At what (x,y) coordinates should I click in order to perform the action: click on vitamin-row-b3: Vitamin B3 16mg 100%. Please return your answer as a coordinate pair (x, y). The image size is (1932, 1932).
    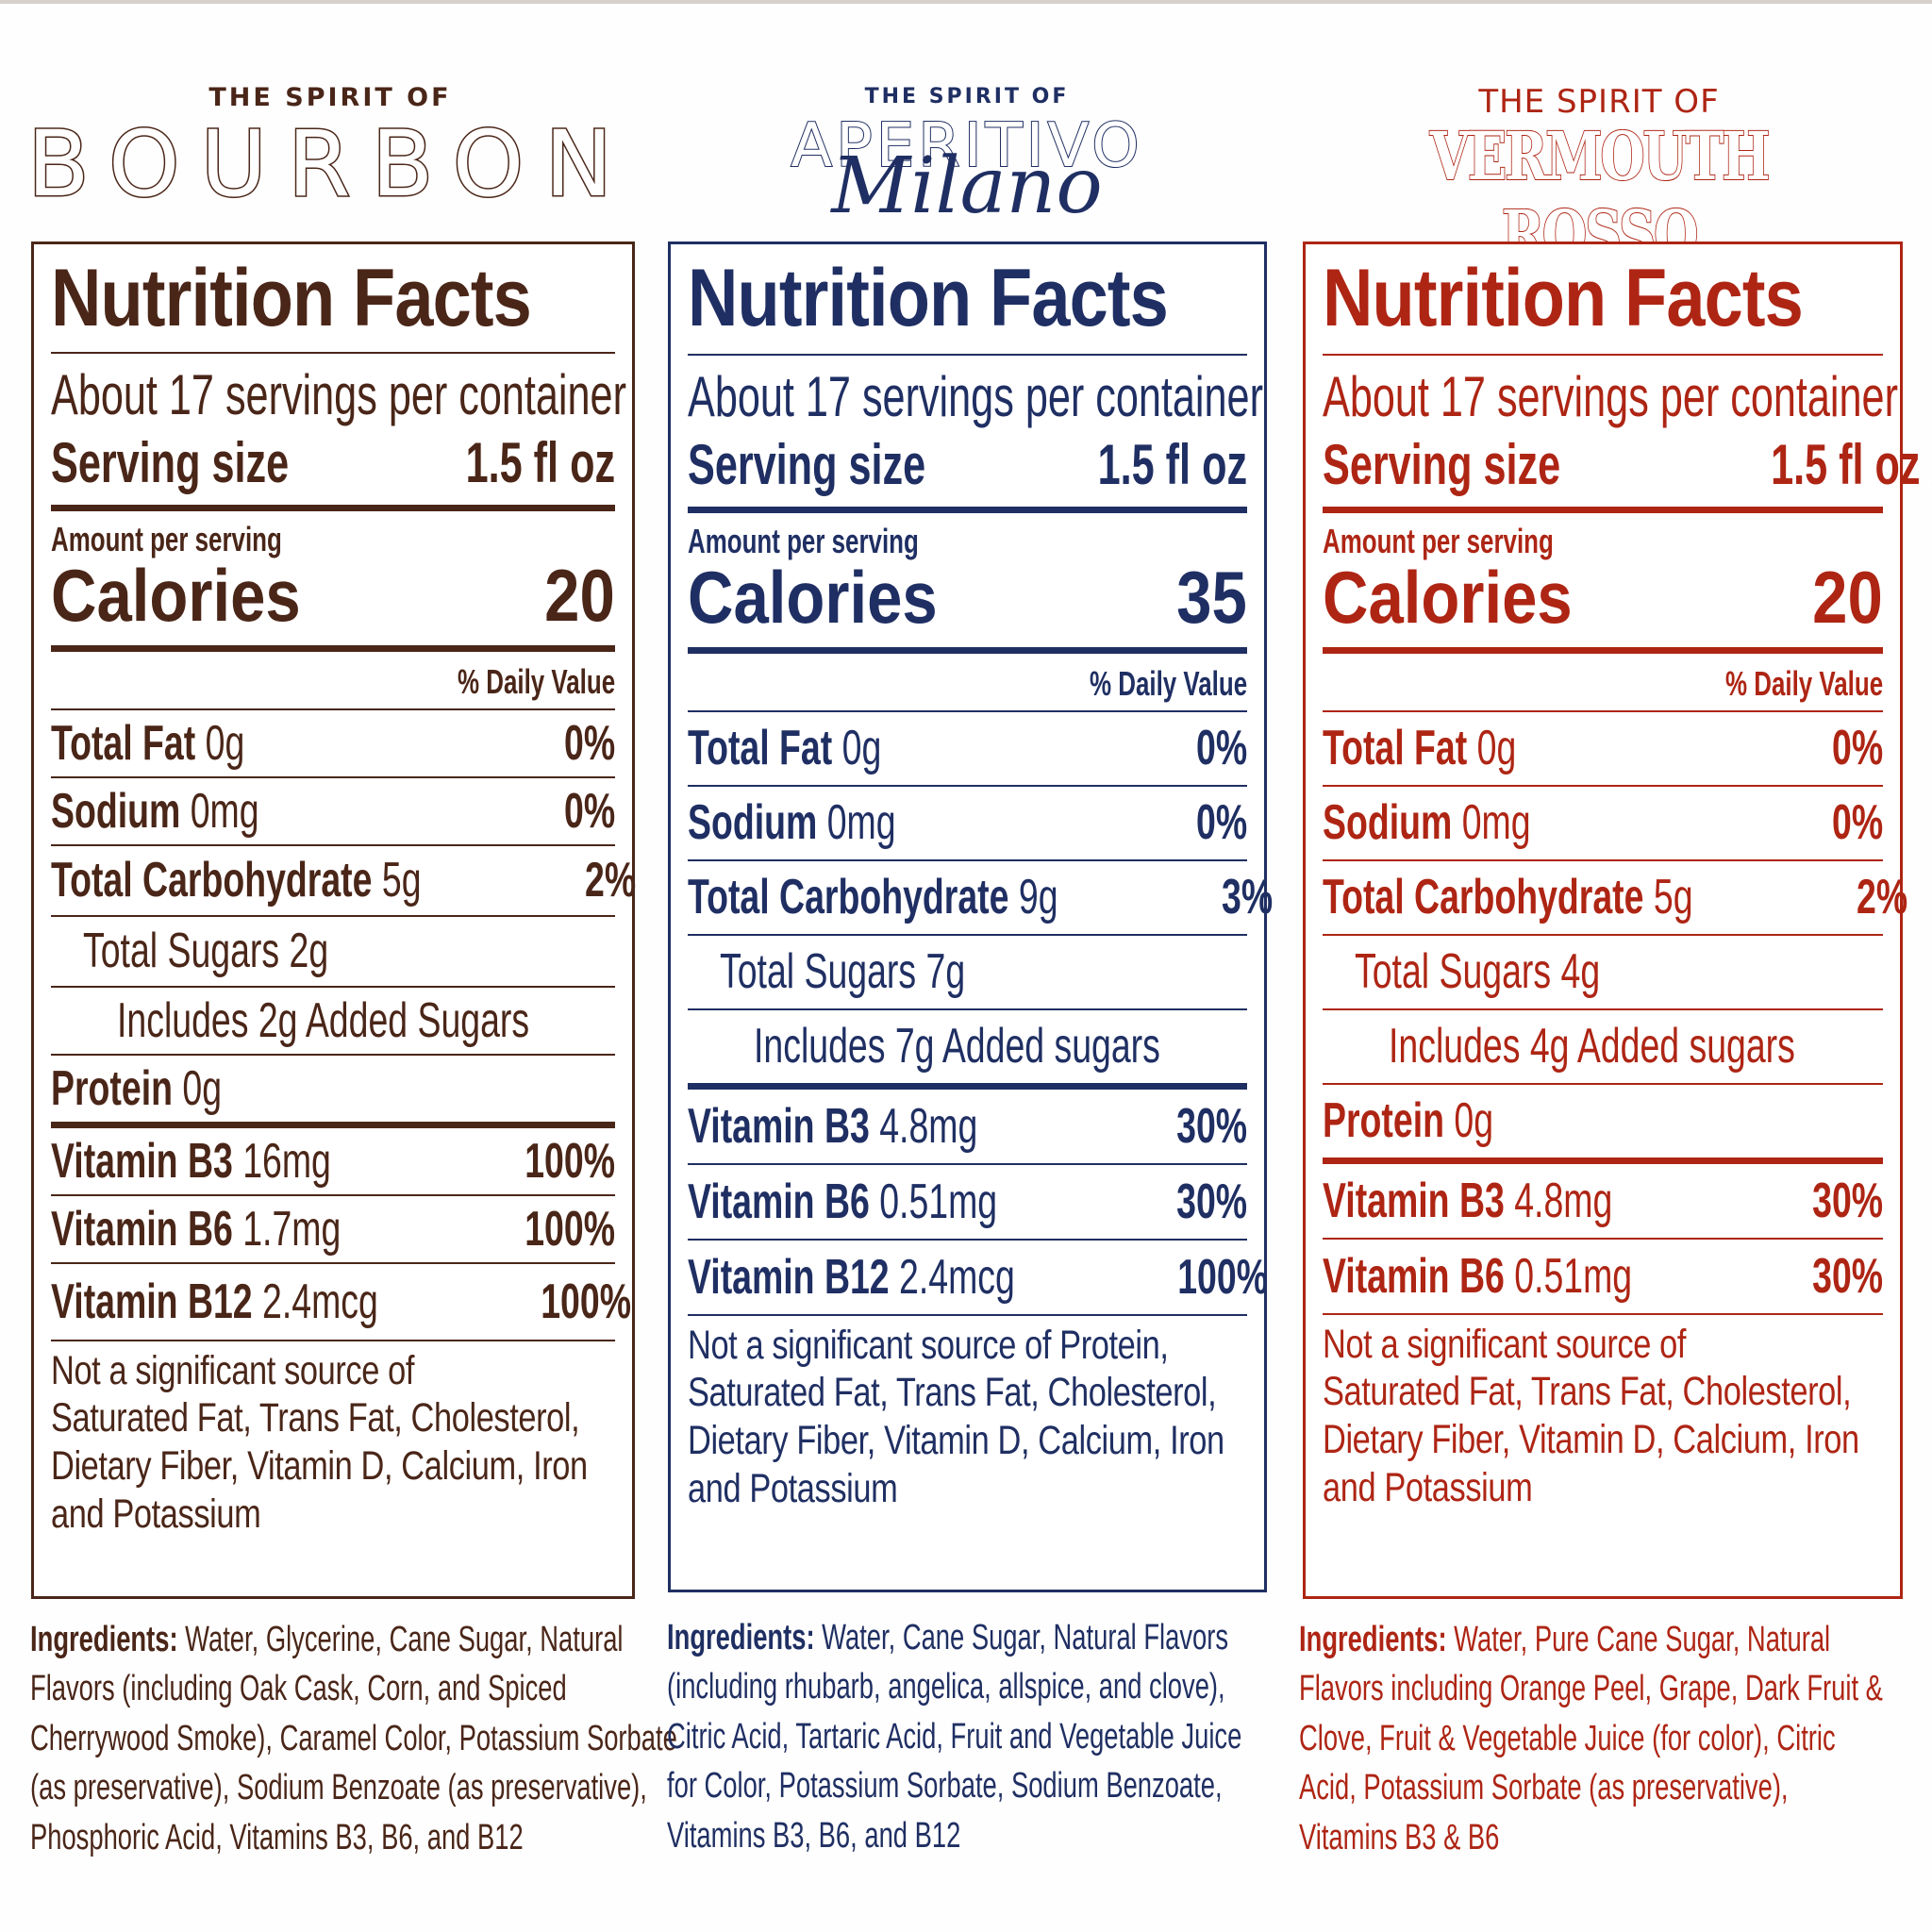
    Looking at the image, I should click on (333, 1161).